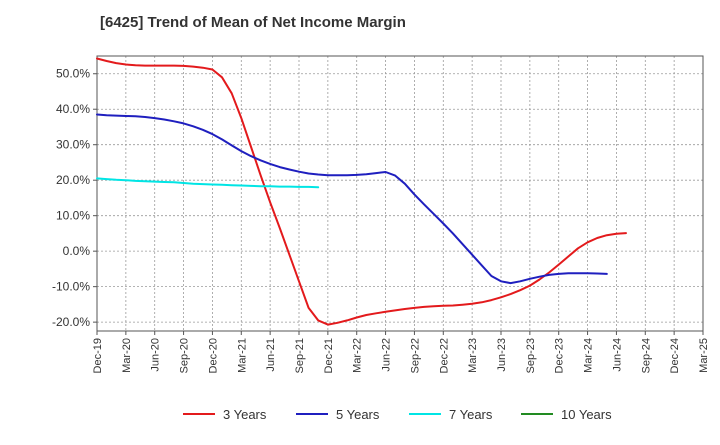 The image size is (720, 445). I want to click on x-tick-label: Dec-19, so click(98, 355).